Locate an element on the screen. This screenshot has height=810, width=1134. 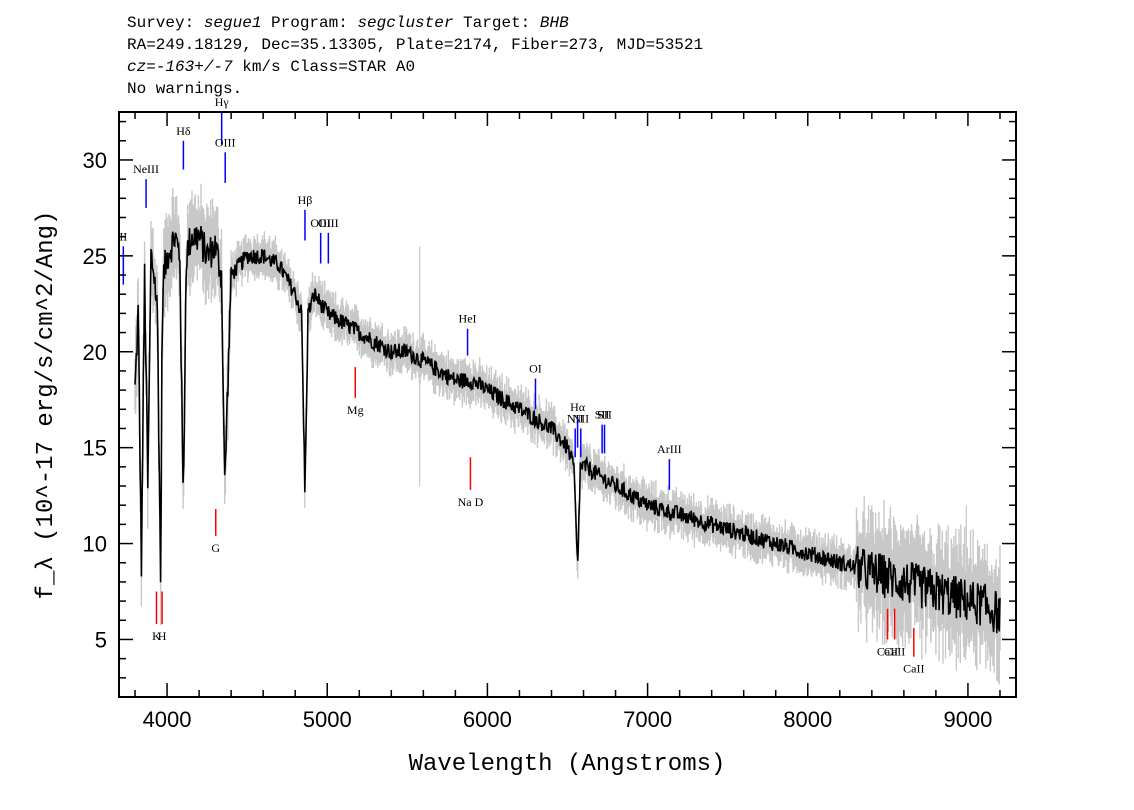
target-value: BHB is located at coordinates (554, 23).